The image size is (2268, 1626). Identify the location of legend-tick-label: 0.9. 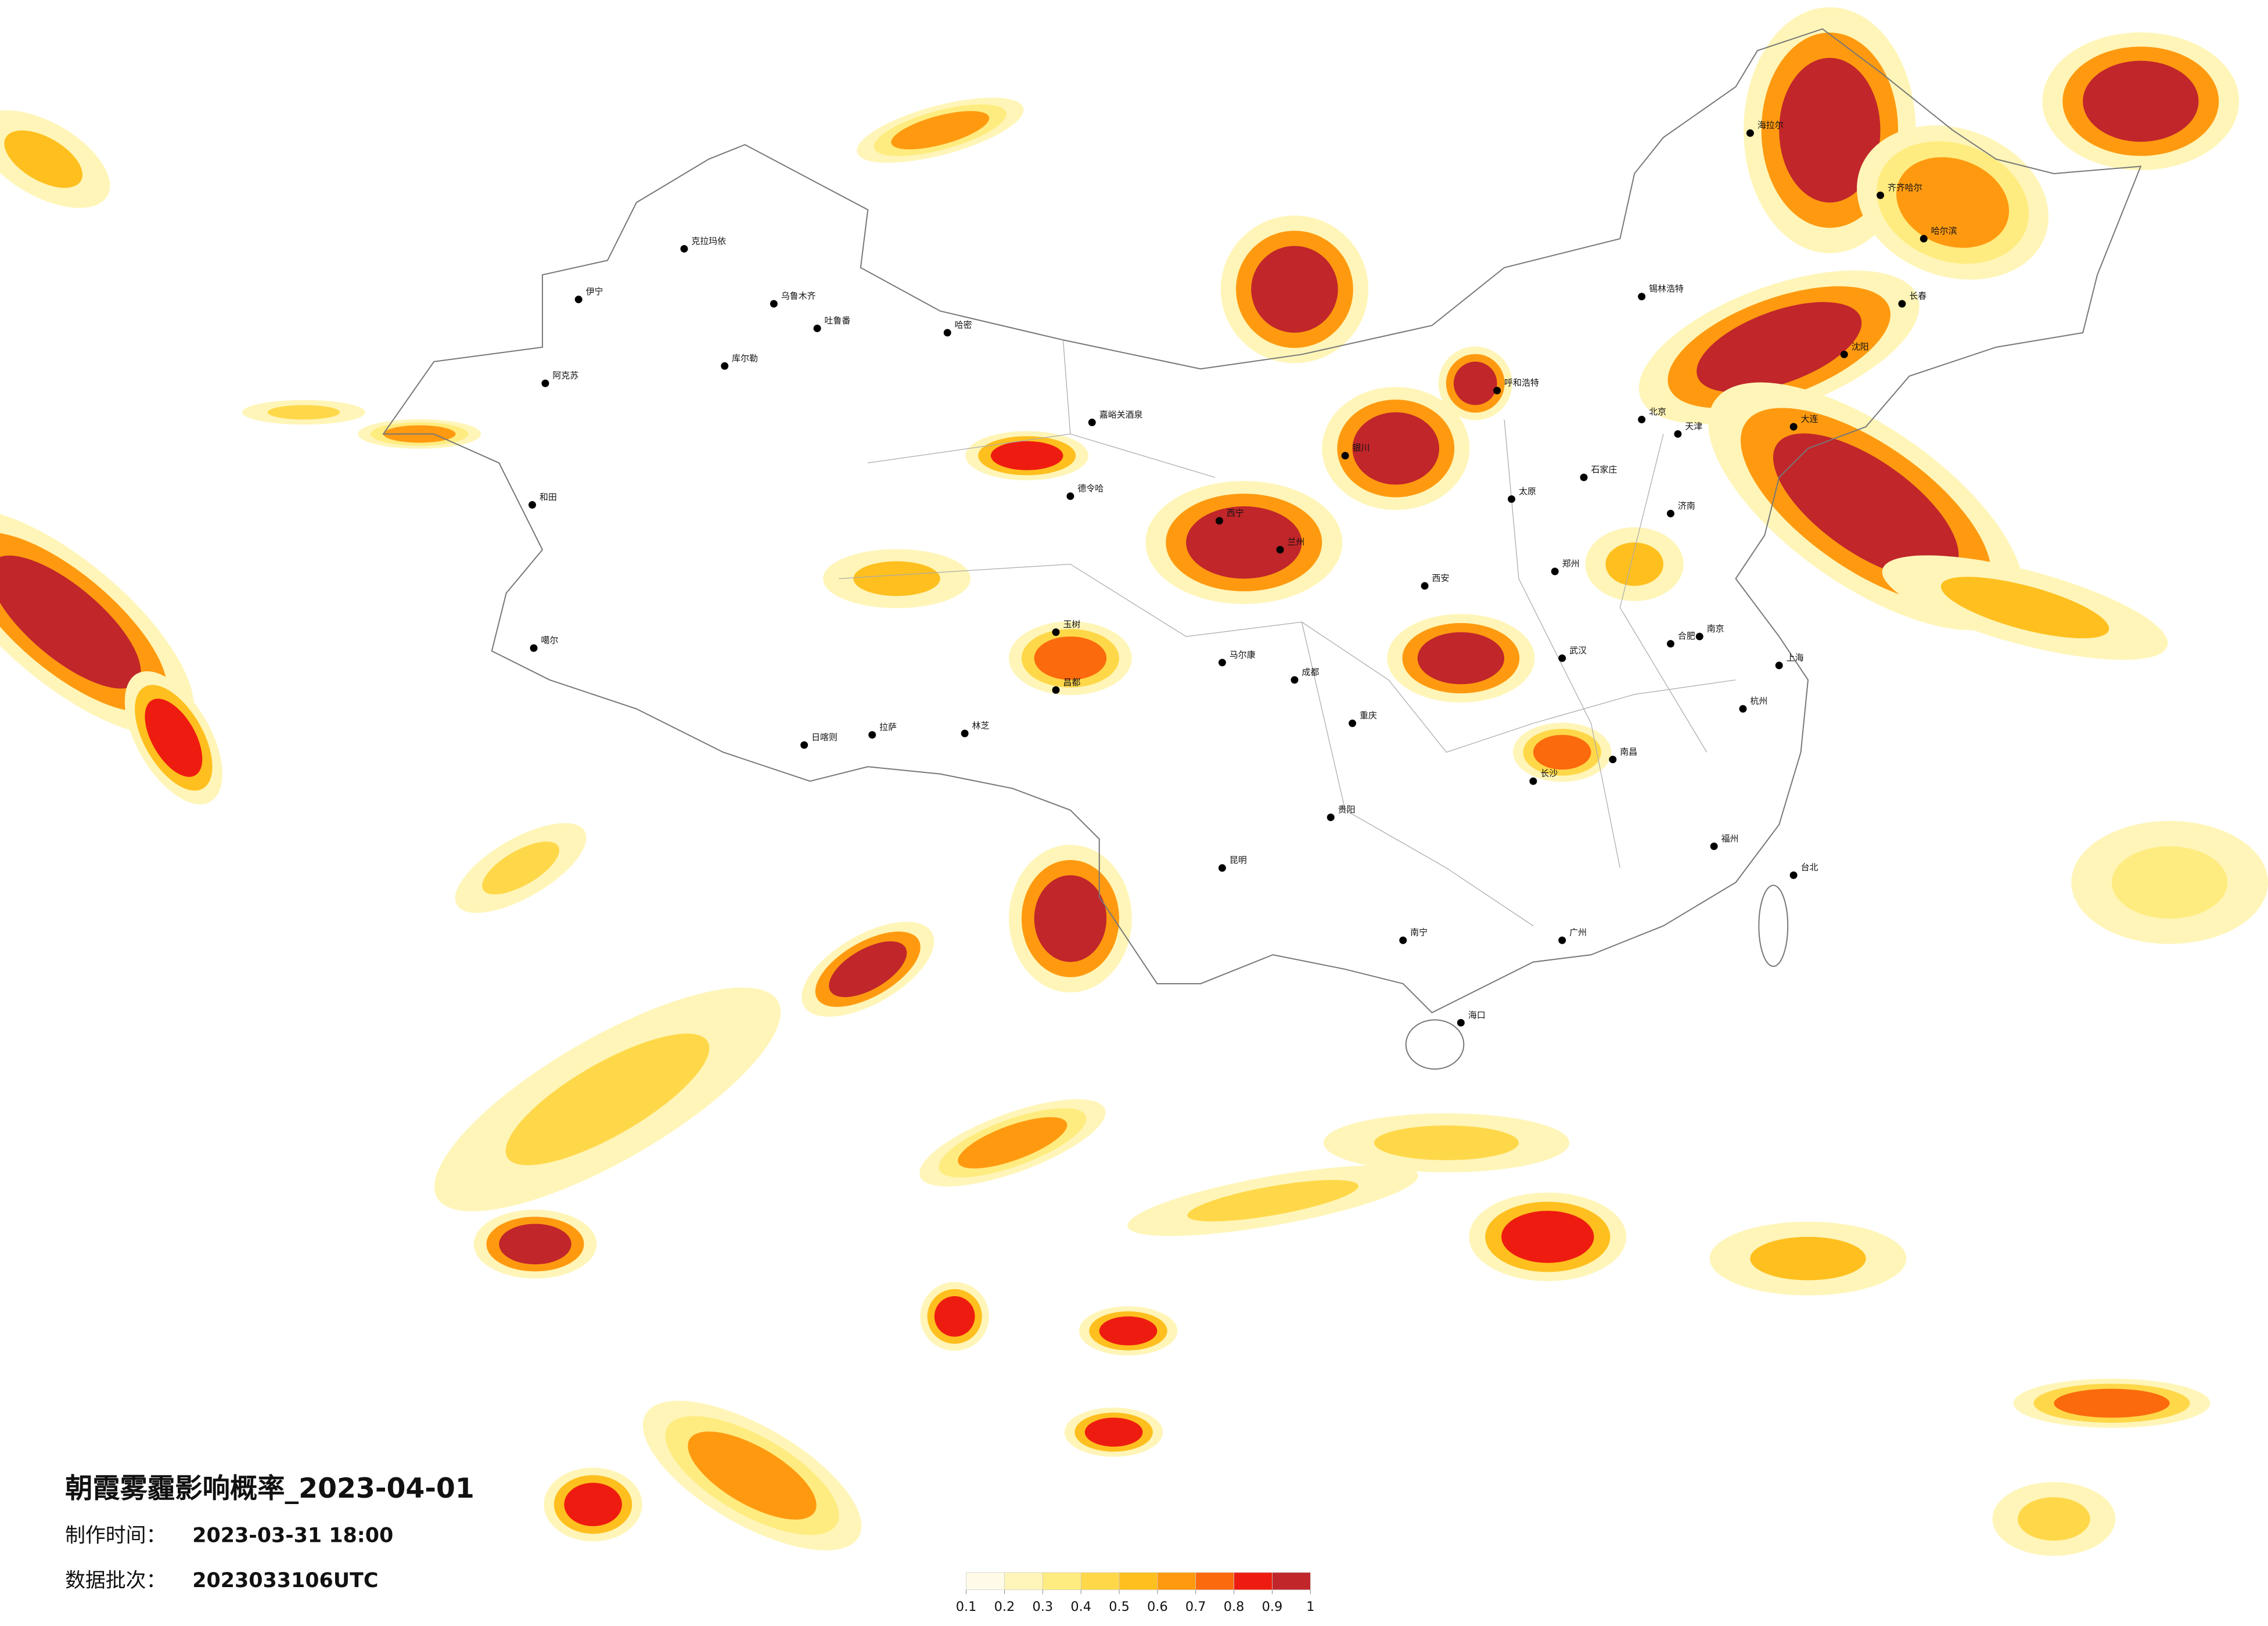
(1272, 1606).